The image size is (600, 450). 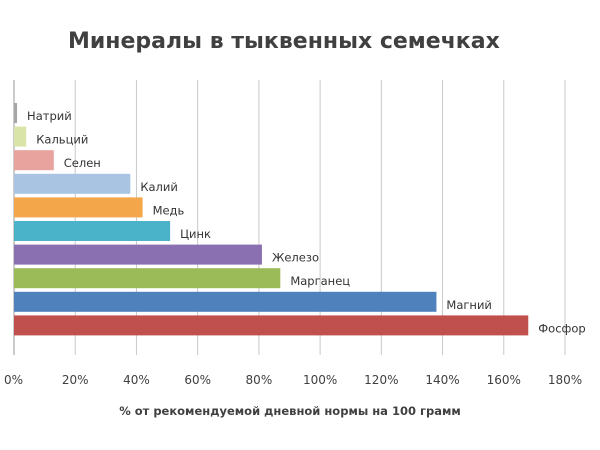 I want to click on x-tick-label: 120%, so click(x=381, y=380).